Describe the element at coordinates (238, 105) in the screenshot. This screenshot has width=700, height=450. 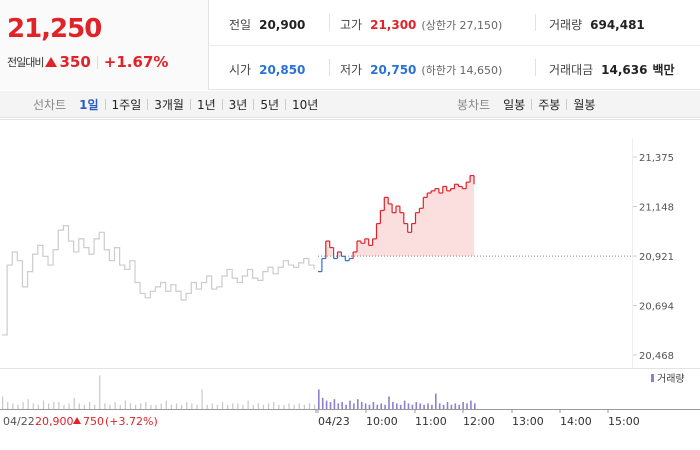
I see `period-3year: 3년` at that location.